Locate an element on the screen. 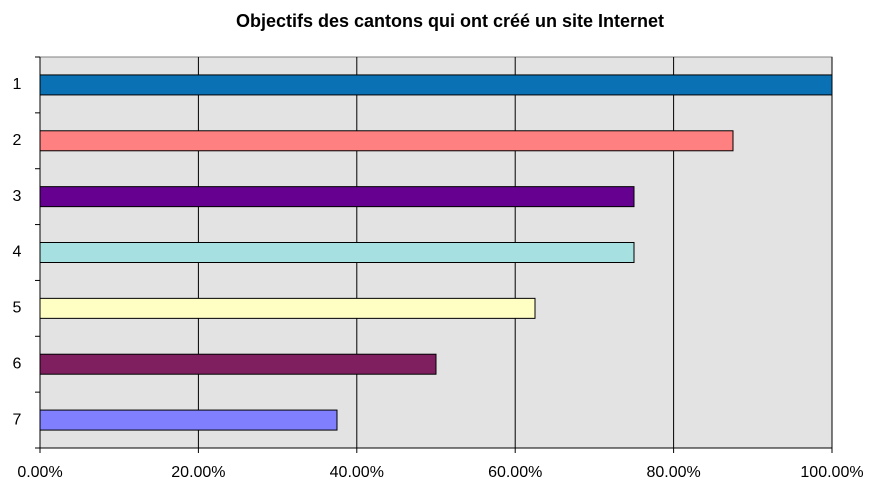 This screenshot has width=877, height=486. x-tick-label: 40.00% is located at coordinates (357, 472).